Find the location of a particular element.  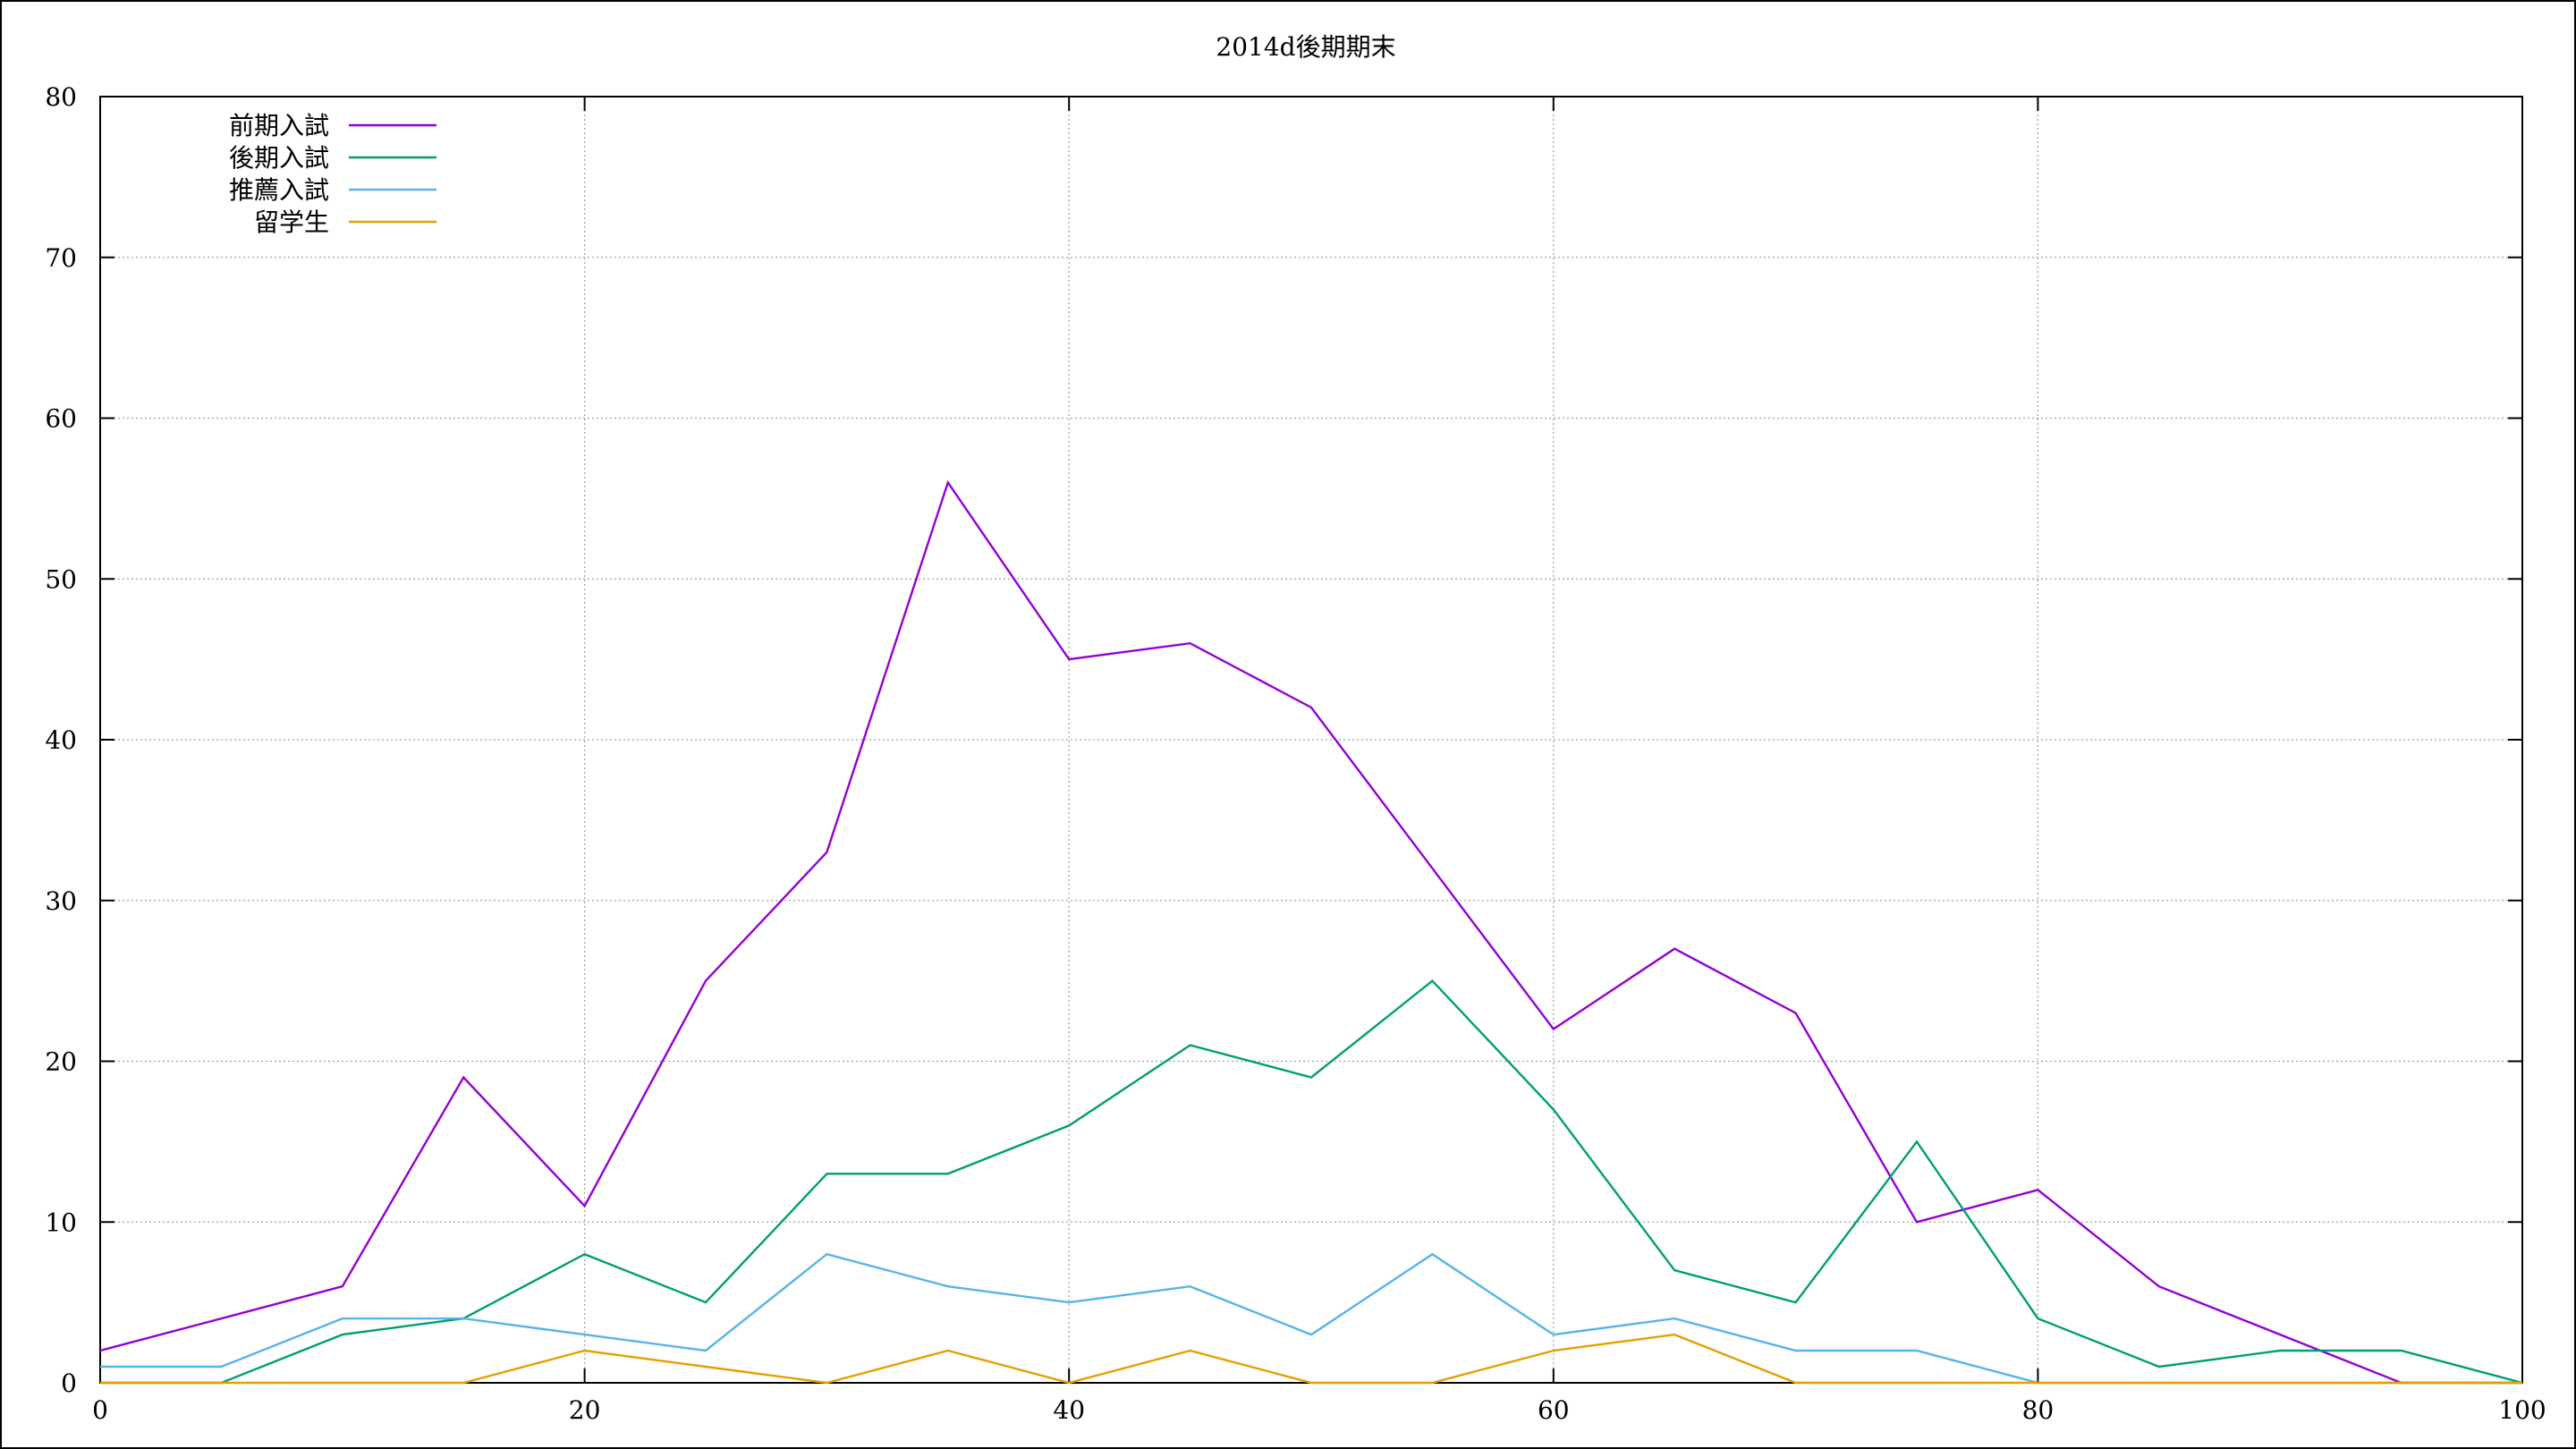

legend-label: 後期入試 is located at coordinates (279, 158).